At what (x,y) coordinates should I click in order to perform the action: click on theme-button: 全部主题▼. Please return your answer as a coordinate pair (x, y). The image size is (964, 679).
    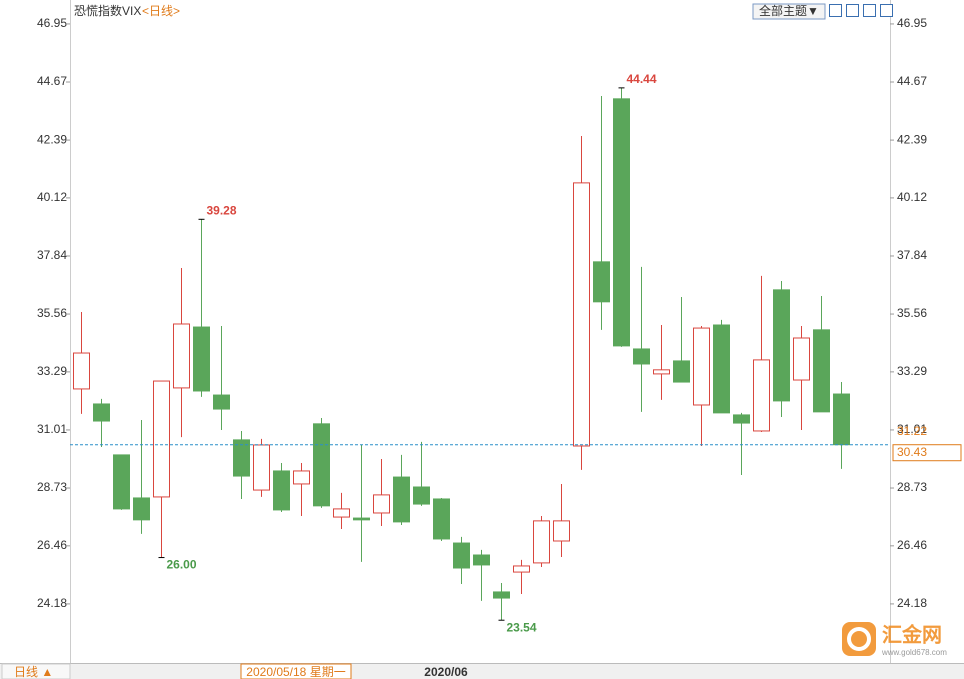
    Looking at the image, I should click on (789, 10).